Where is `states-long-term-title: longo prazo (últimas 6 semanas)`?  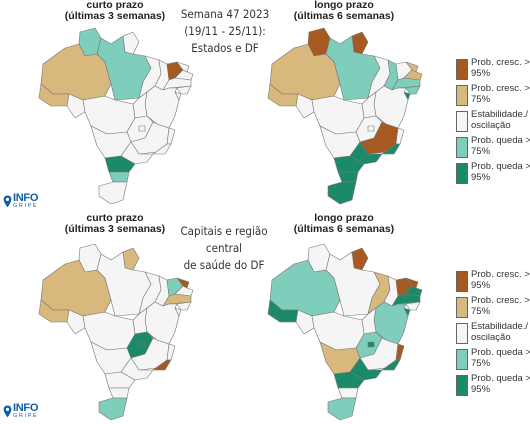
states-long-term-title: longo prazo (últimas 6 semanas) is located at coordinates (344, 11).